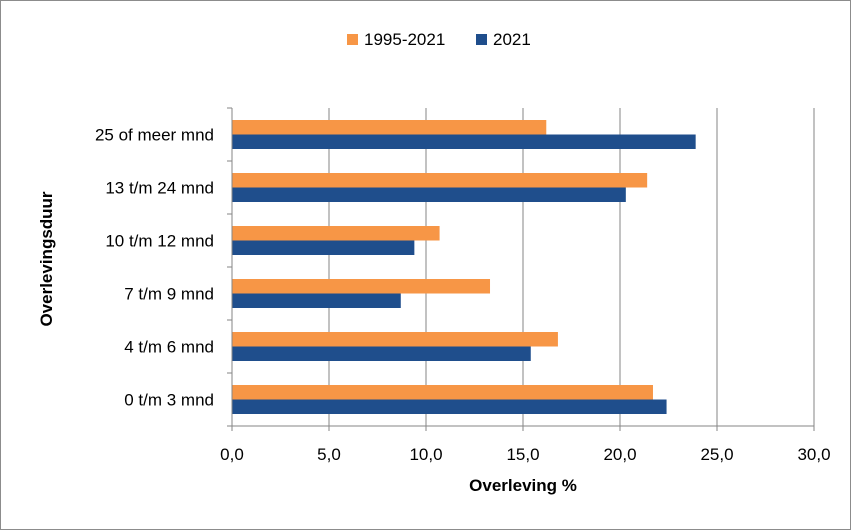  What do you see at coordinates (232, 454) in the screenshot?
I see `x-tick-label: 0,0` at bounding box center [232, 454].